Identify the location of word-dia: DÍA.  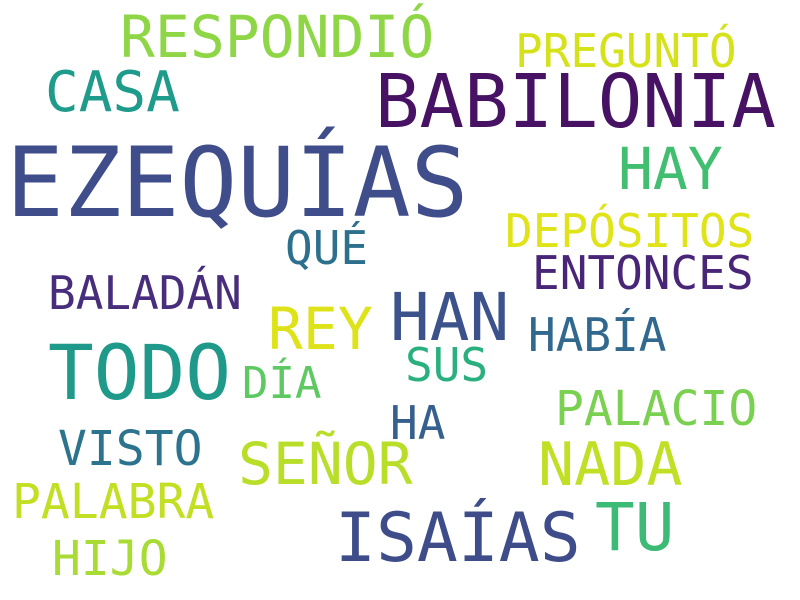
(282, 383).